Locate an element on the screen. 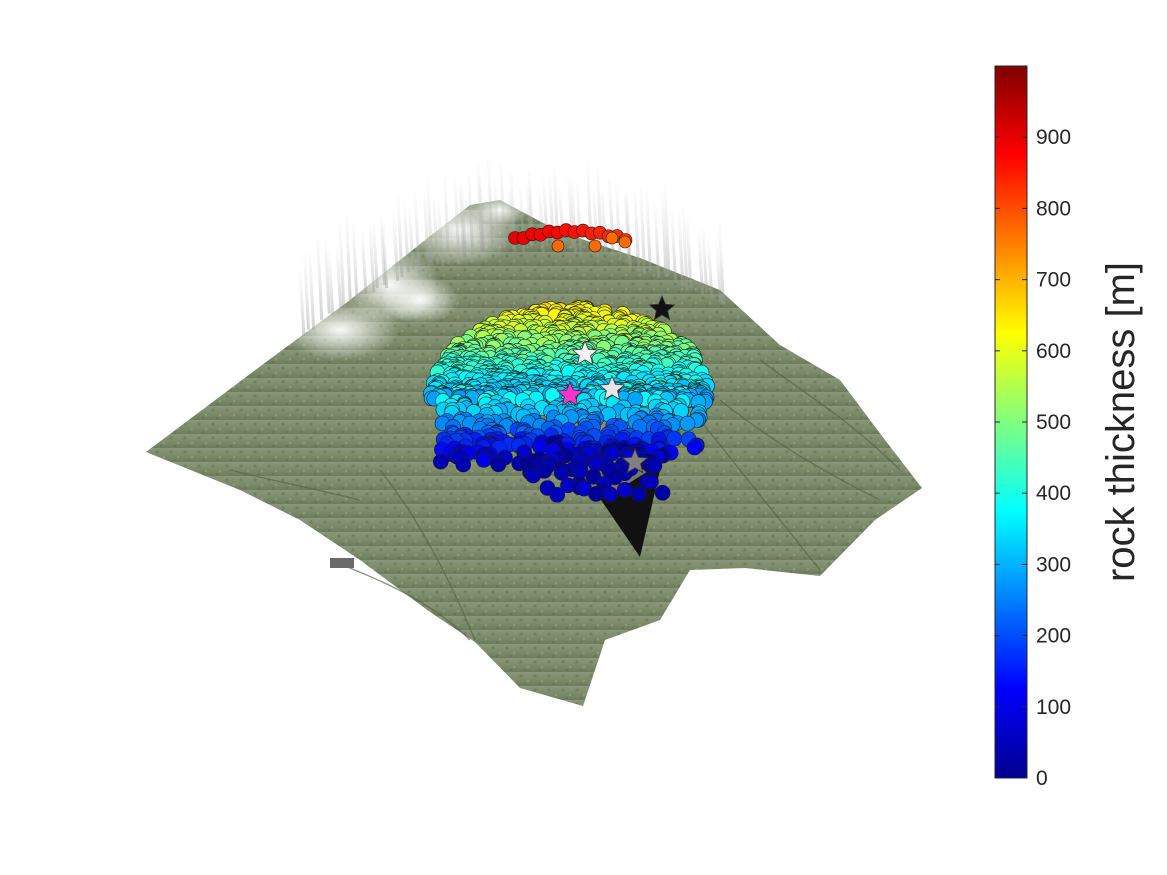  colorbar-tick-label: 400 is located at coordinates (1053, 493).